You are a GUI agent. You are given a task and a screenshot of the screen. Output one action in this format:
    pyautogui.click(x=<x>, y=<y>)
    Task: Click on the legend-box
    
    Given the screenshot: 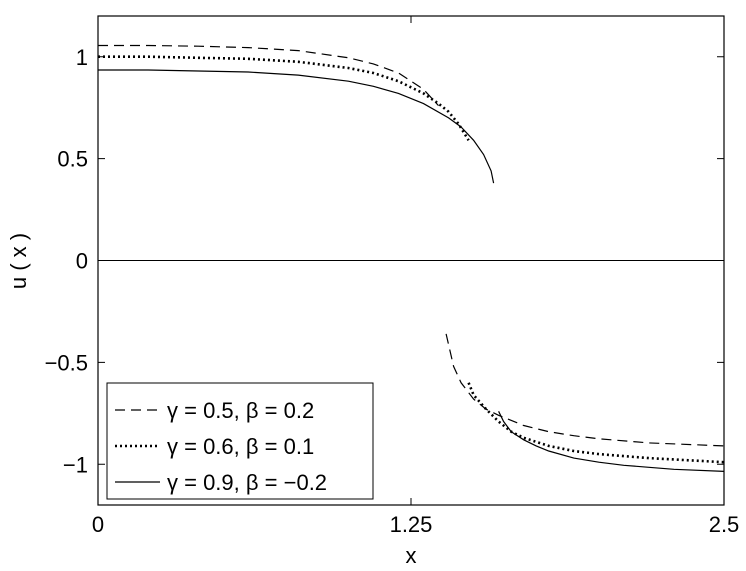 What is the action you would take?
    pyautogui.click(x=240, y=441)
    